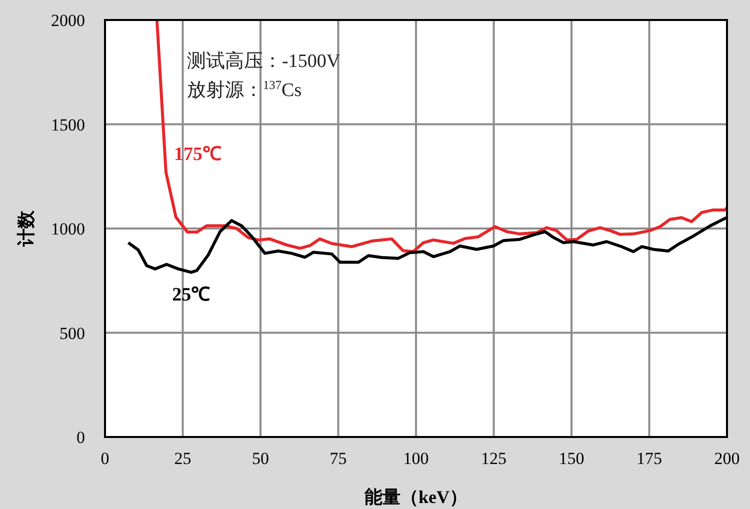 The width and height of the screenshot is (750, 509). What do you see at coordinates (416, 497) in the screenshot?
I see `x-axis-title: 能量（keV）` at bounding box center [416, 497].